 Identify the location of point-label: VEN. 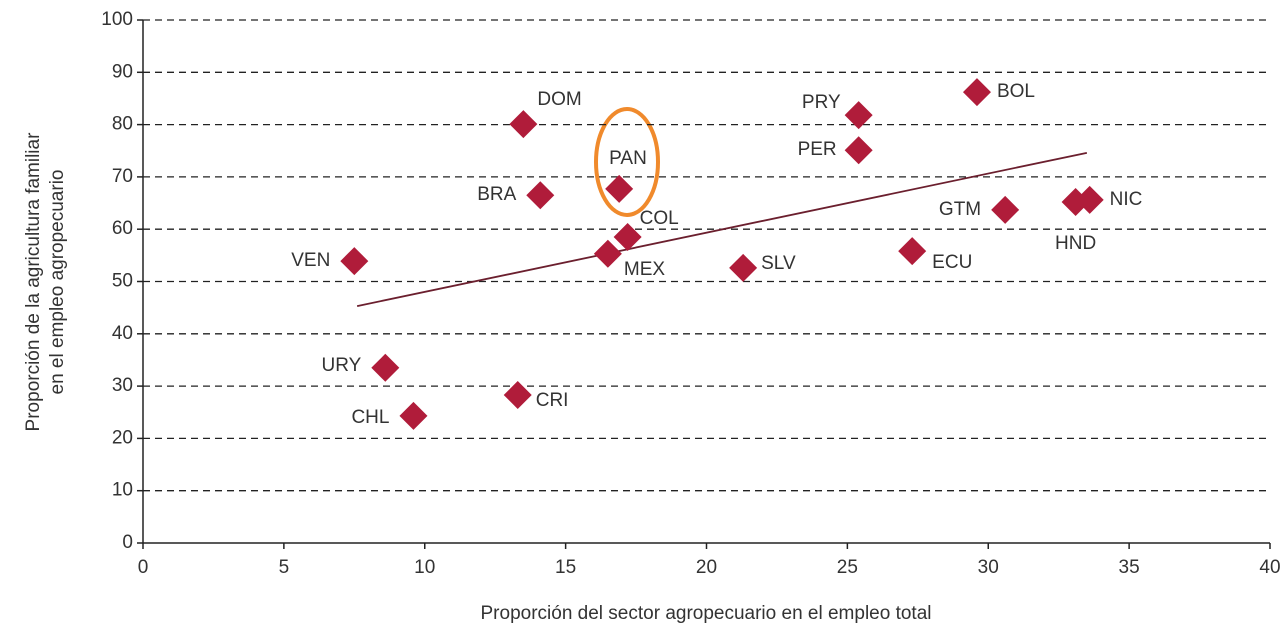
(310, 260).